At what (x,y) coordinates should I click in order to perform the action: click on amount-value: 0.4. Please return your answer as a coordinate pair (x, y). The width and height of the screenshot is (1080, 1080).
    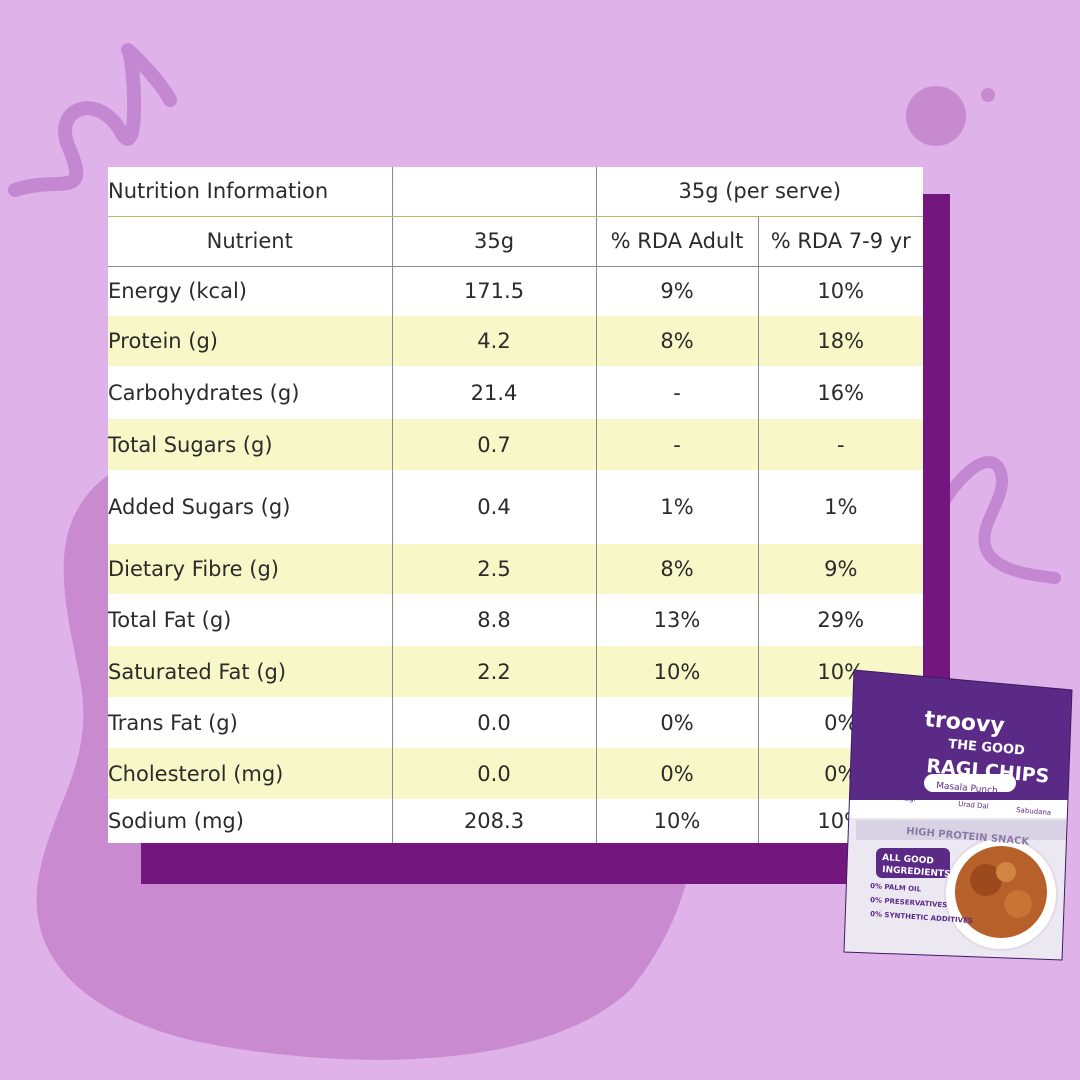
    Looking at the image, I should click on (493, 507).